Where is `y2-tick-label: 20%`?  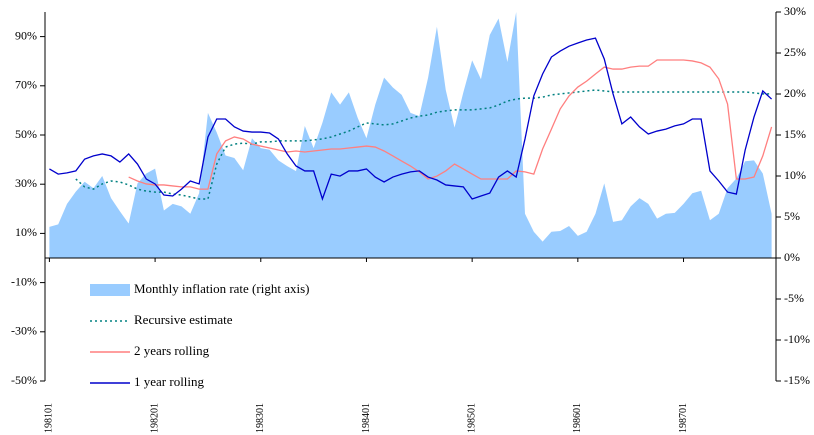 y2-tick-label: 20% is located at coordinates (795, 93).